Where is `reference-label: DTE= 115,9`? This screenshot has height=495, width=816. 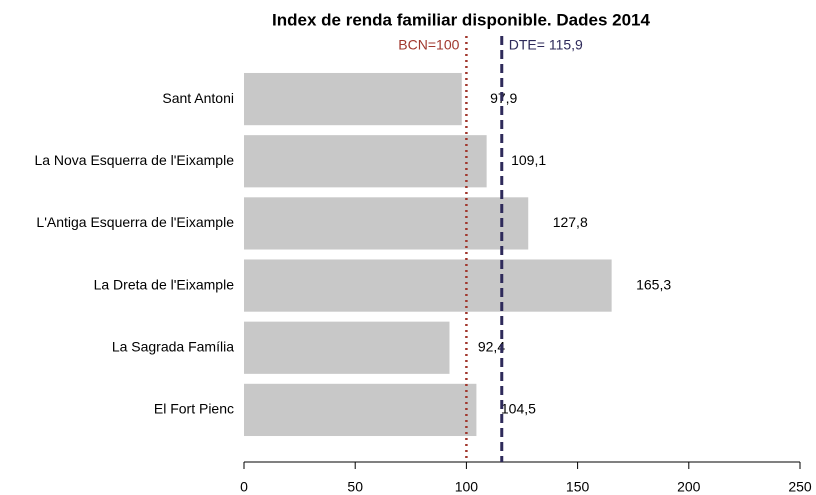
reference-label: DTE= 115,9 is located at coordinates (546, 45).